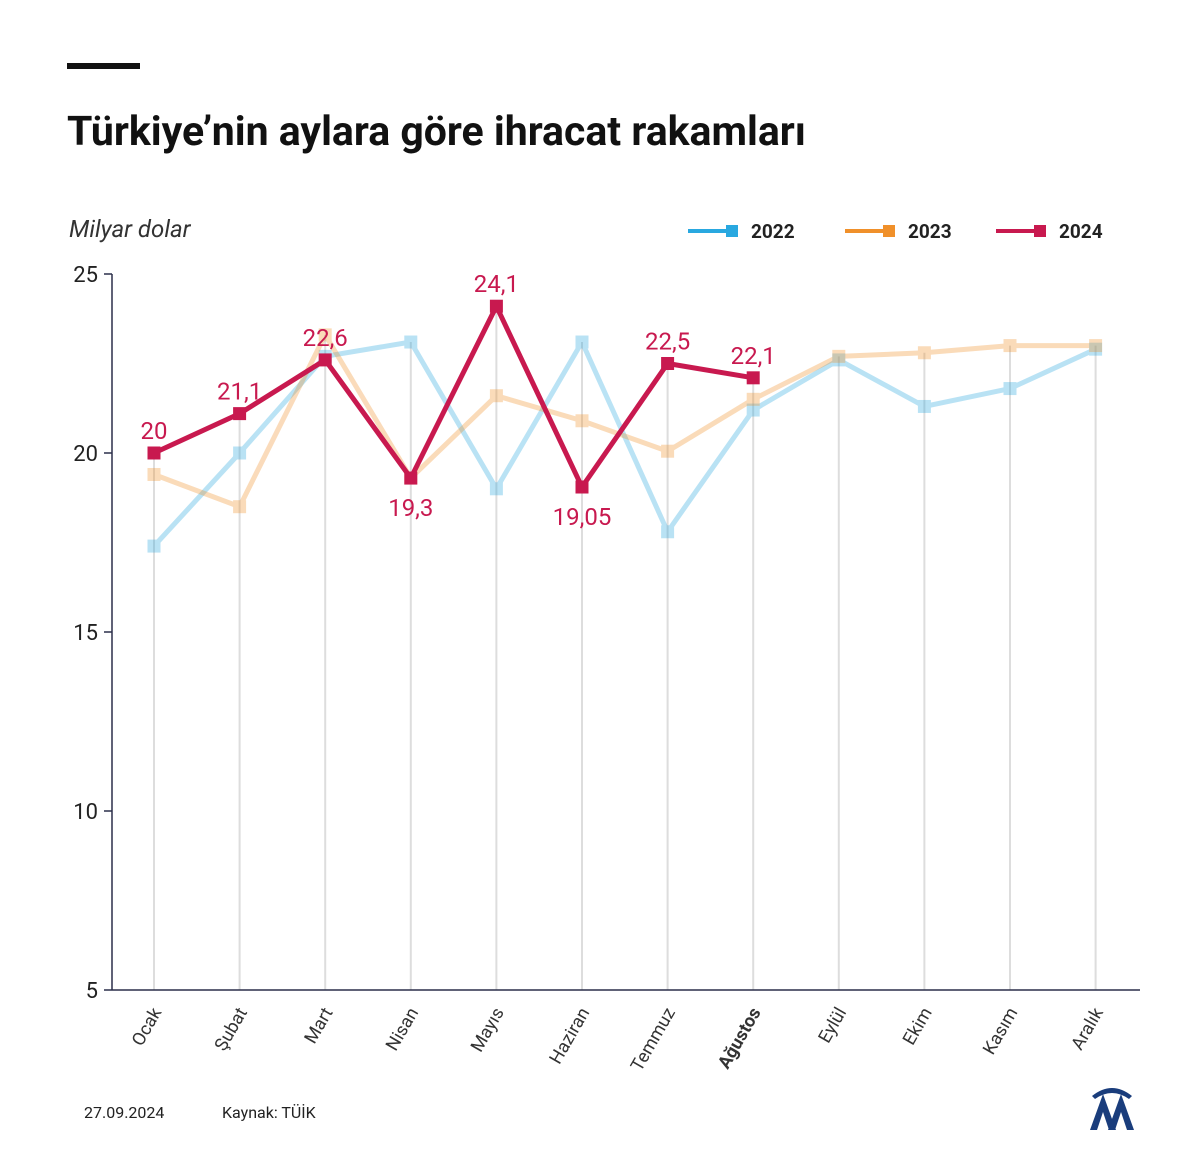 Image resolution: width=1200 pixels, height=1170 pixels. Describe the element at coordinates (832, 1025) in the screenshot. I see `x-tick-label: Eylül` at that location.